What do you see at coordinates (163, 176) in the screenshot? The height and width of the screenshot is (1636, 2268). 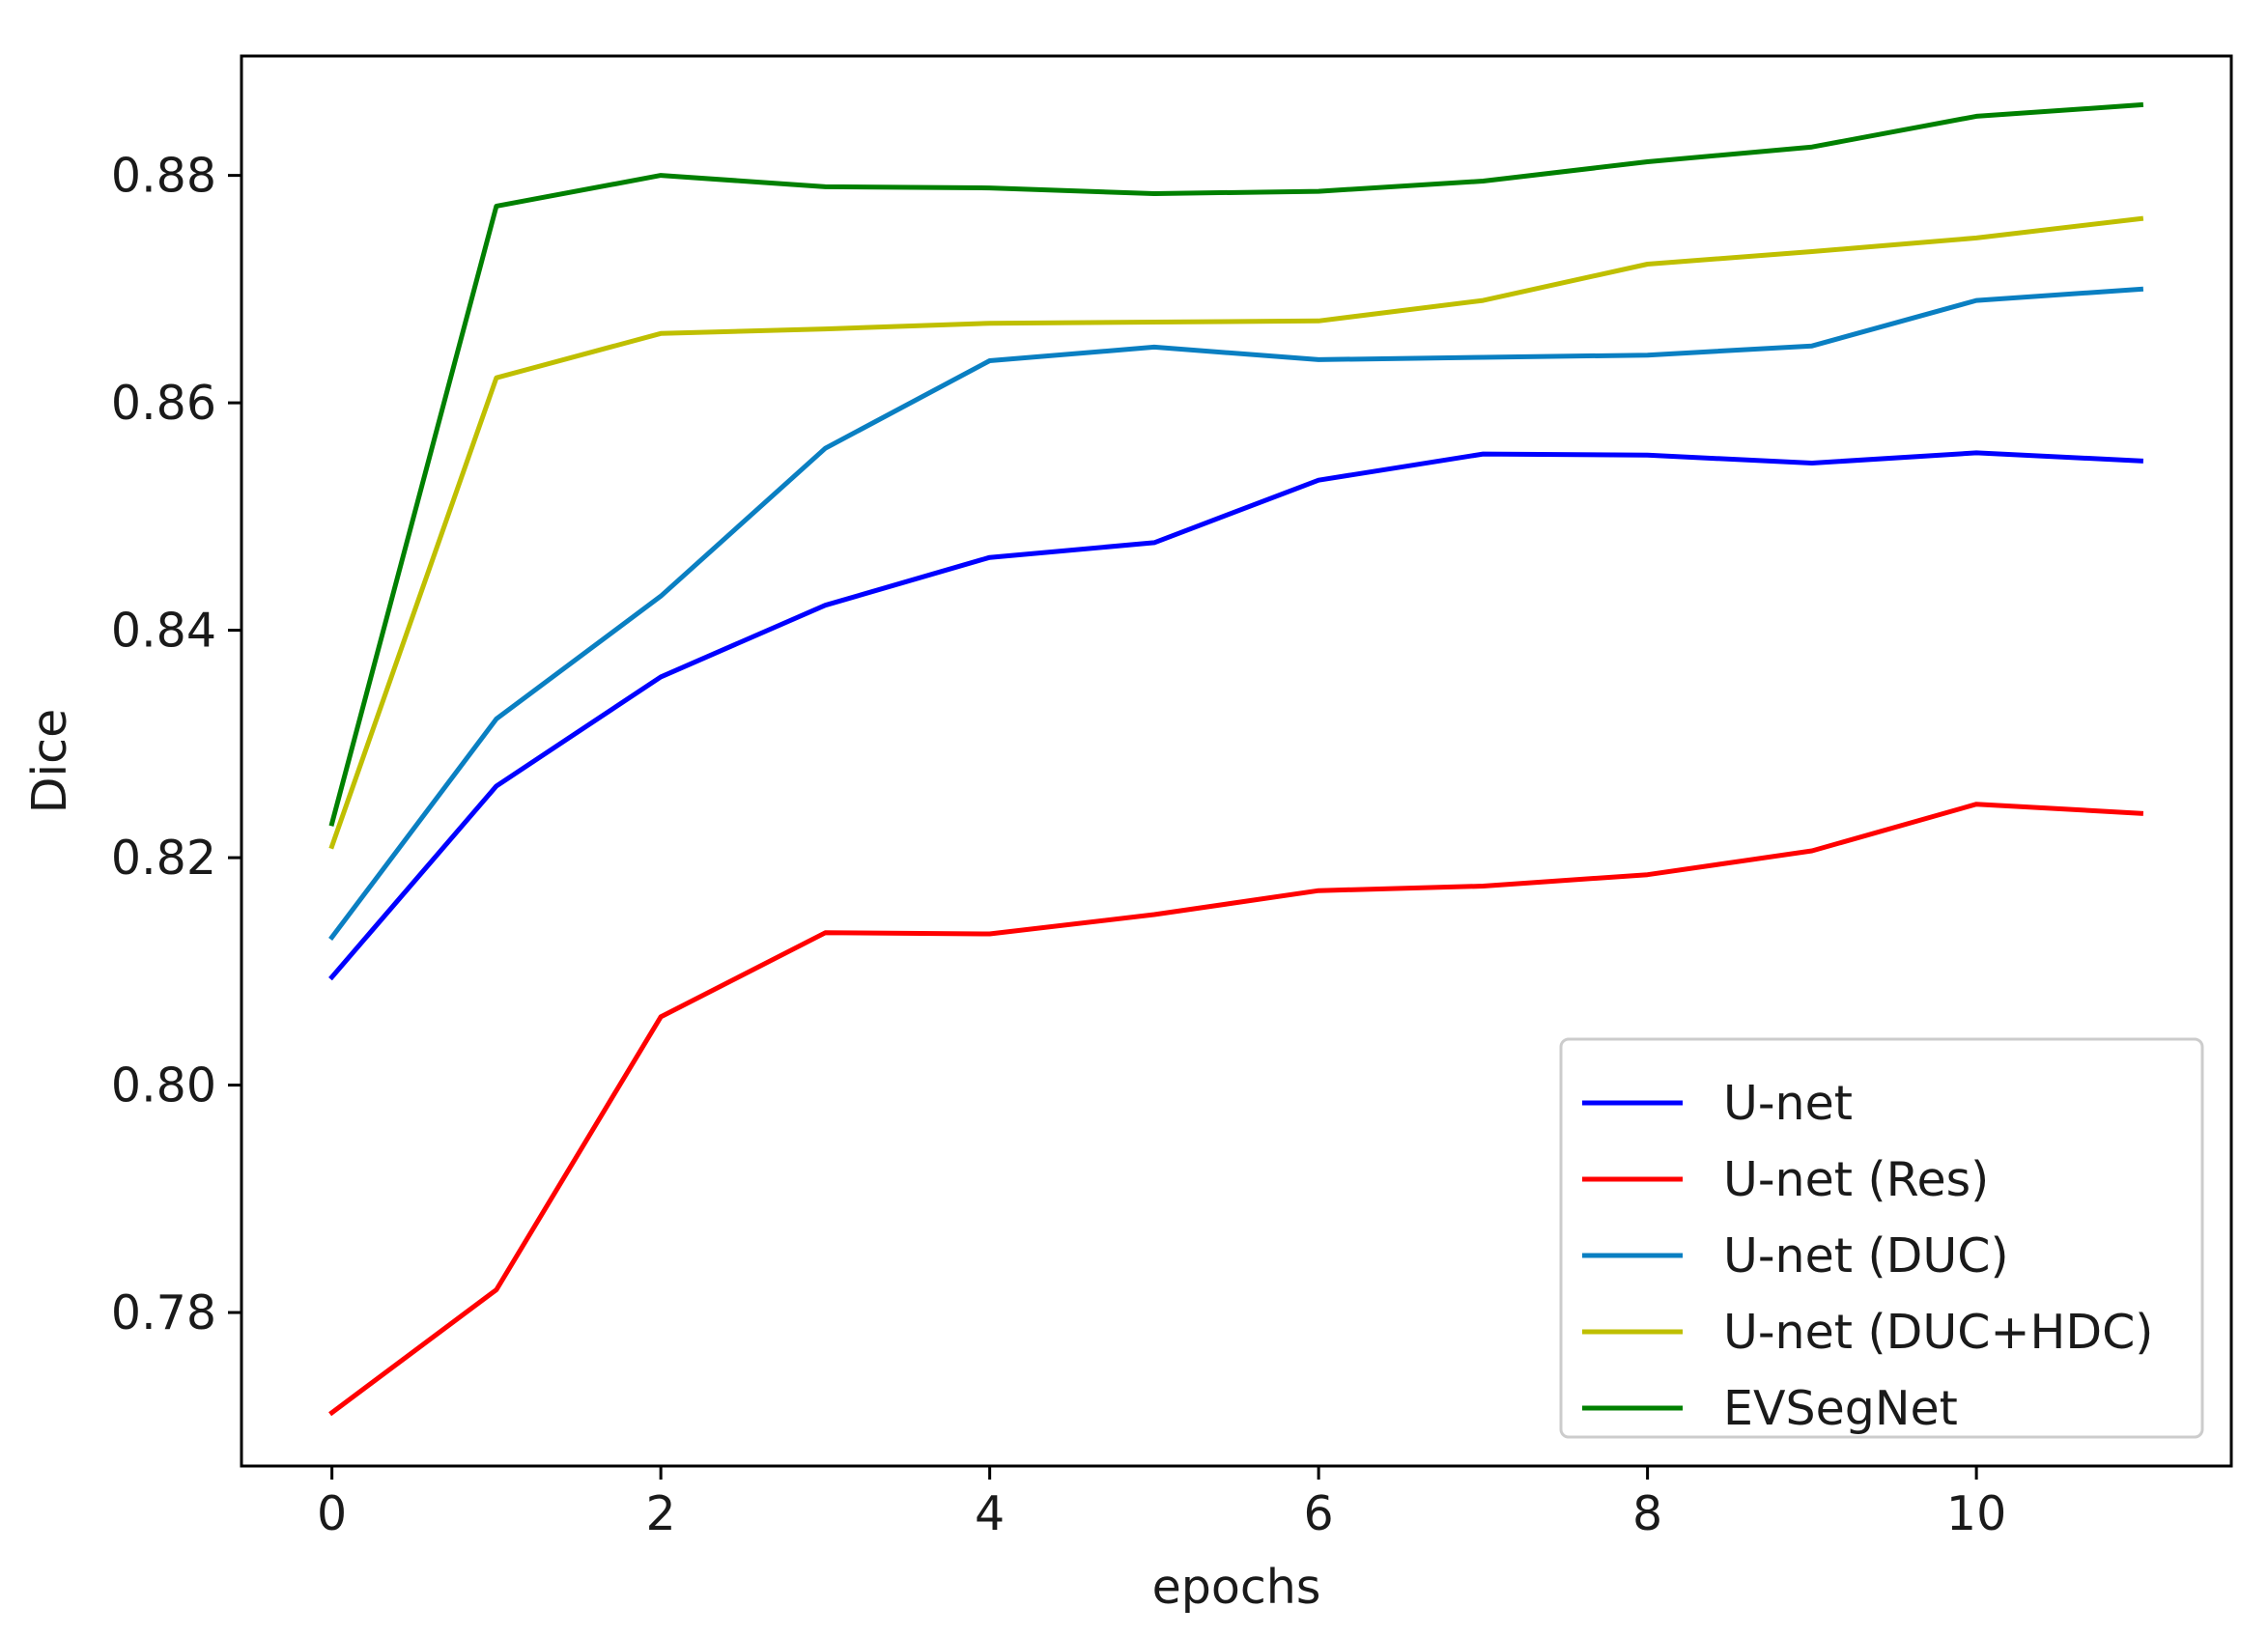 I see `y-tick-label: 0.88` at bounding box center [163, 176].